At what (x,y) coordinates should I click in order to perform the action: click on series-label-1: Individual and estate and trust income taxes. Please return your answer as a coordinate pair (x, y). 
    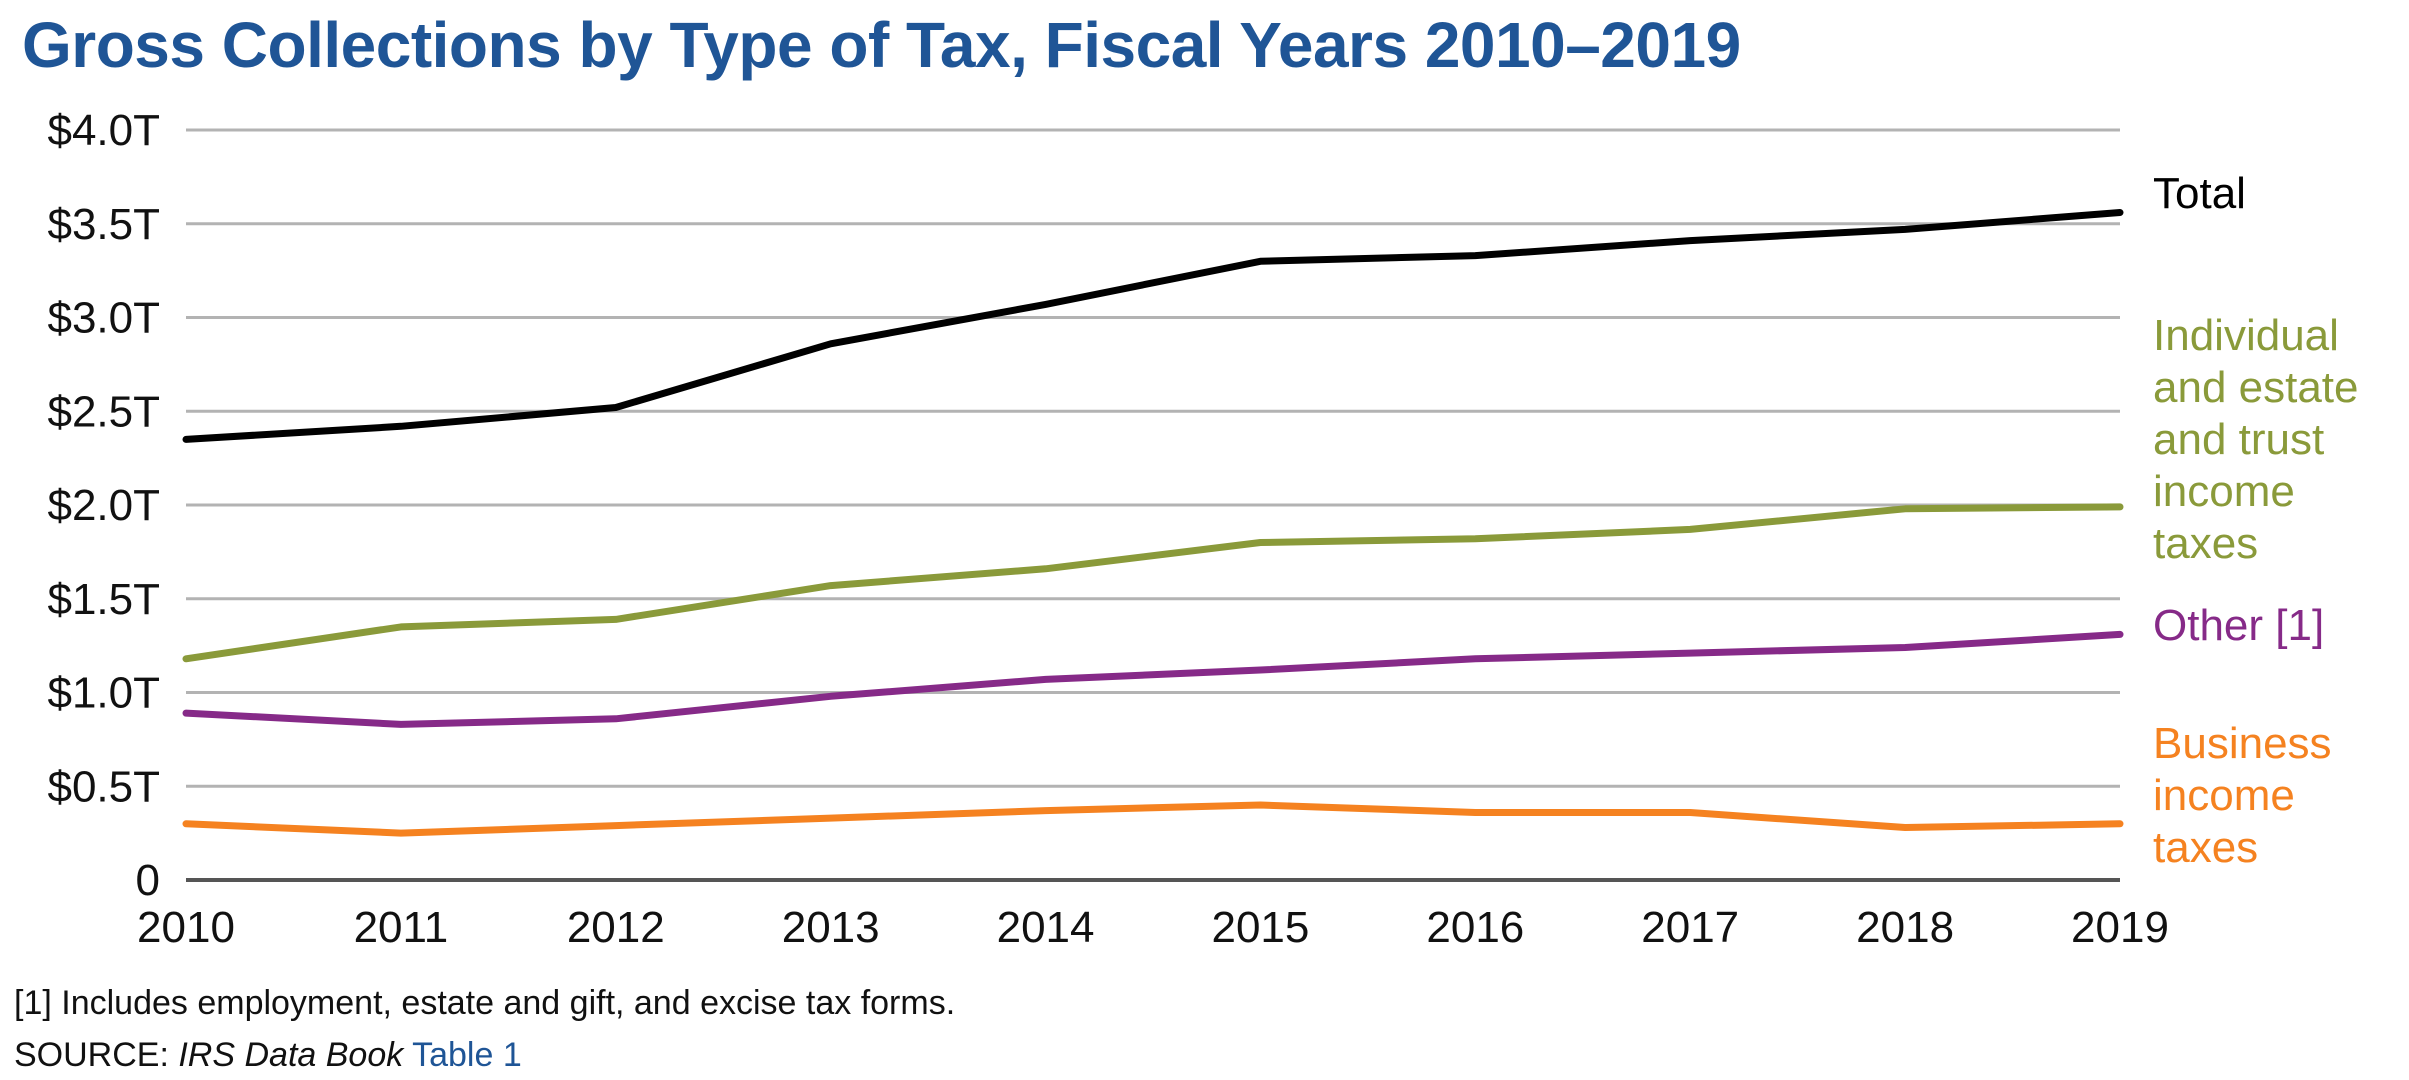
    Looking at the image, I should click on (2256, 439).